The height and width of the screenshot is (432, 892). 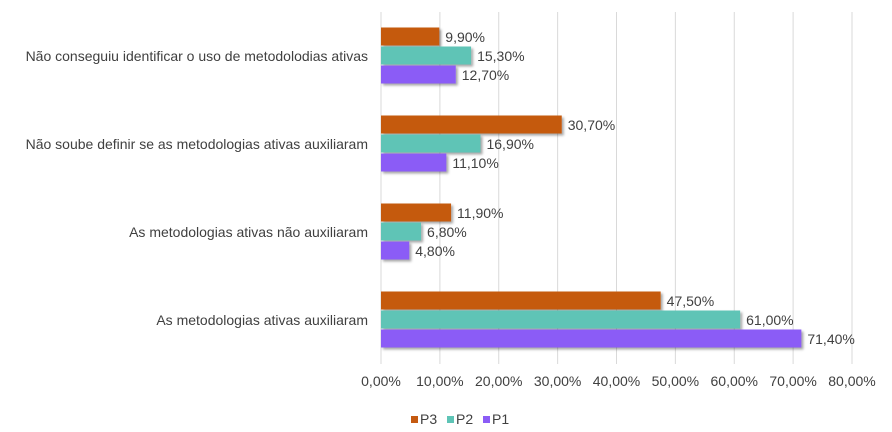 What do you see at coordinates (465, 37) in the screenshot?
I see `data-label: 9,90%` at bounding box center [465, 37].